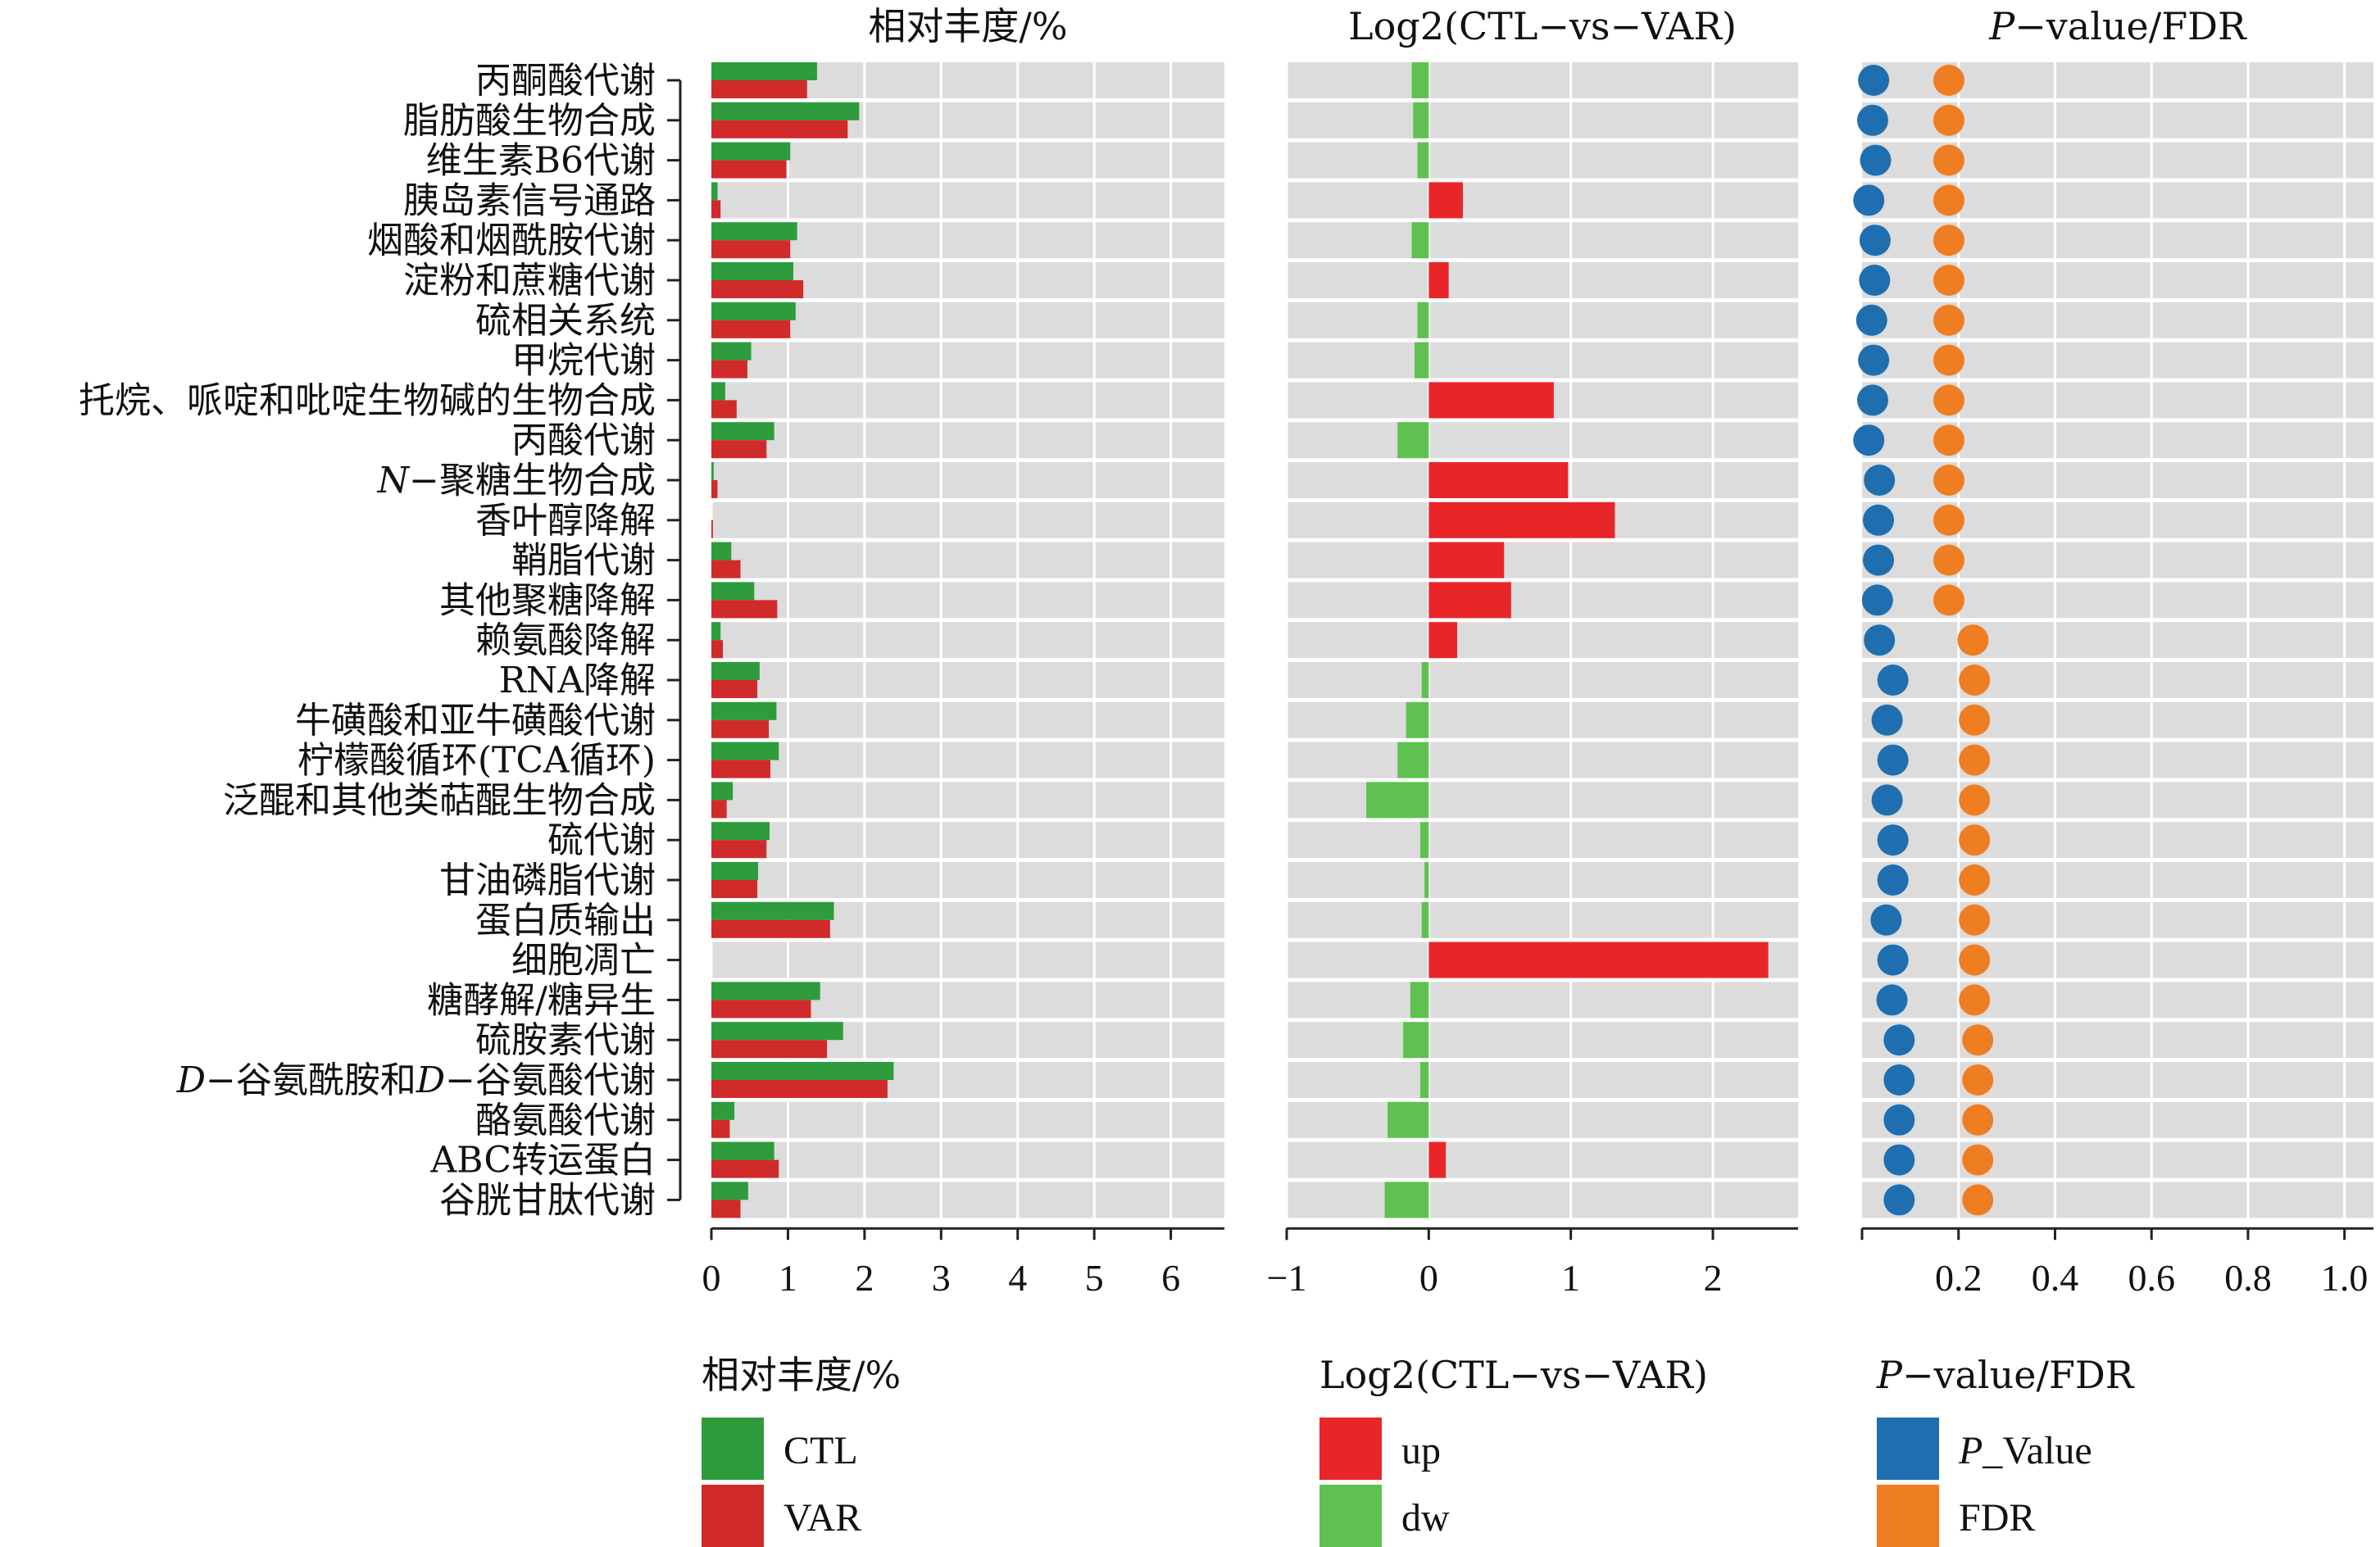  Describe the element at coordinates (476, 721) in the screenshot. I see `category-label: 牛磺酸和亚牛磺酸代谢` at that location.